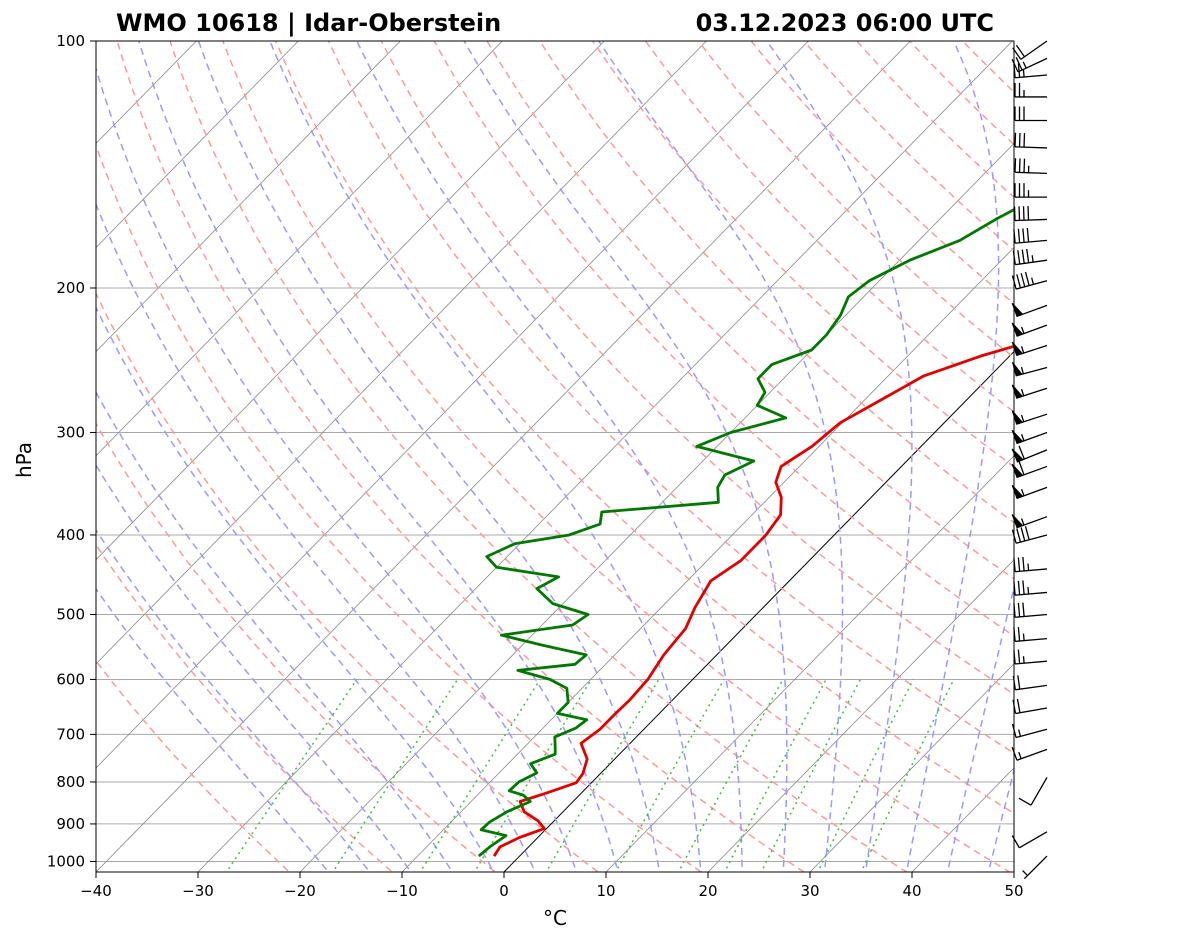 The image size is (1181, 941). What do you see at coordinates (198, 891) in the screenshot?
I see `x-tick-label: −30` at bounding box center [198, 891].